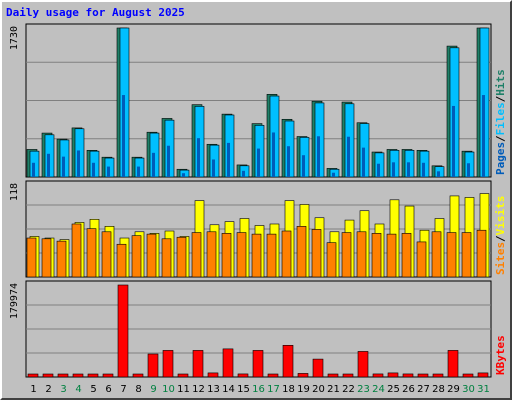 This screenshot has height=400, width=512. I want to click on x-tick-label: 16, so click(258, 389).